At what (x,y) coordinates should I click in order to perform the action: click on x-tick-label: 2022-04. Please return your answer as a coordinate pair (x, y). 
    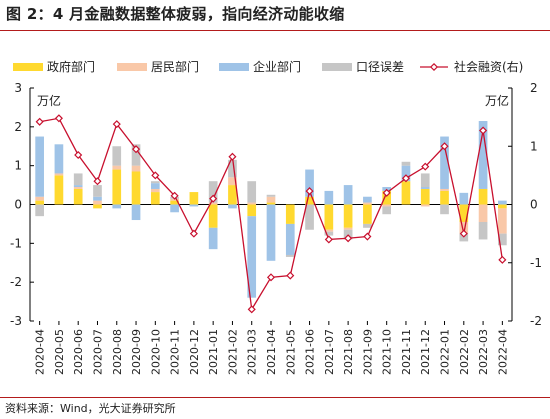
    Looking at the image, I should click on (502, 352).